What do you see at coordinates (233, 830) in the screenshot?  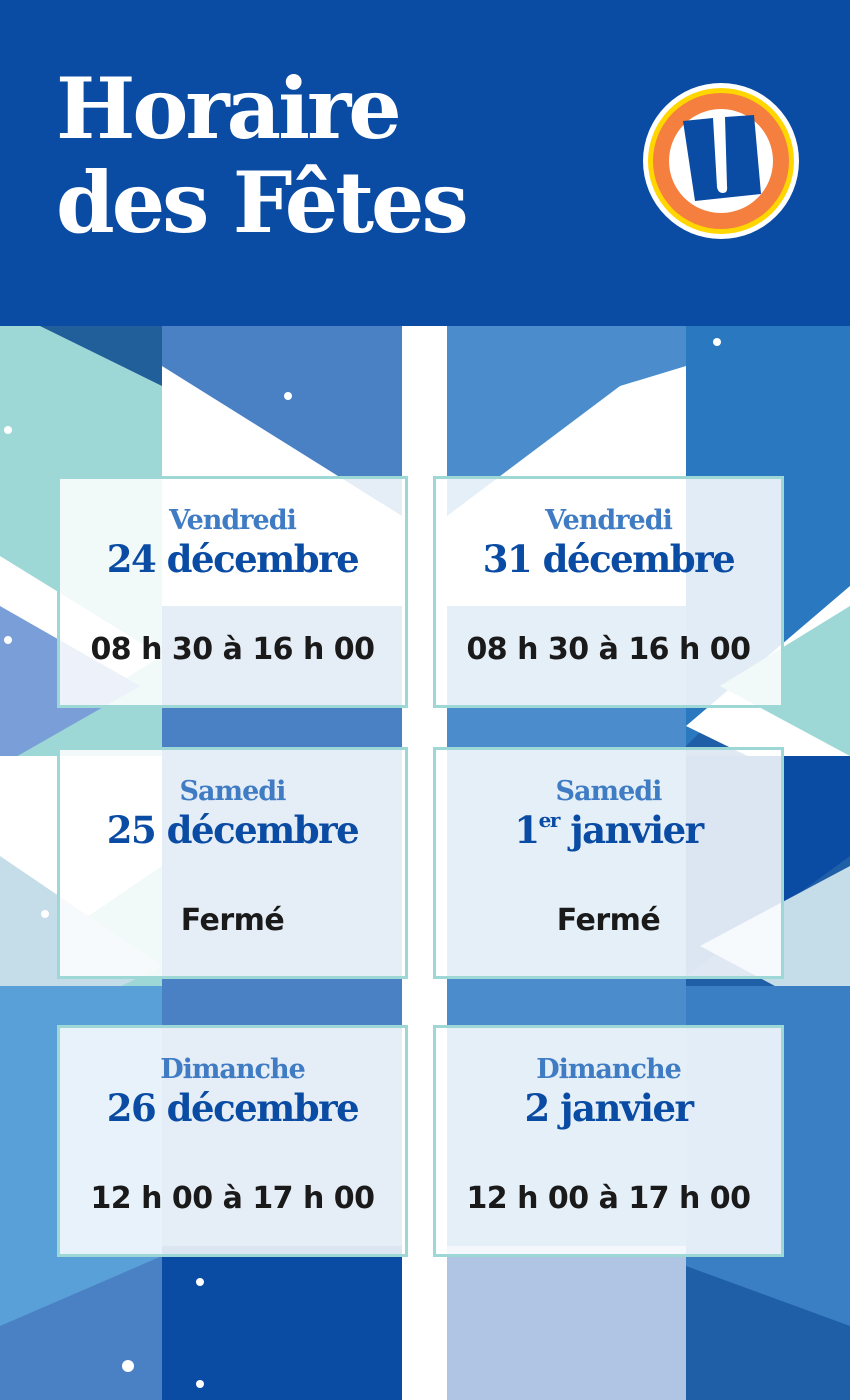 I see `date: 25 décembre` at bounding box center [233, 830].